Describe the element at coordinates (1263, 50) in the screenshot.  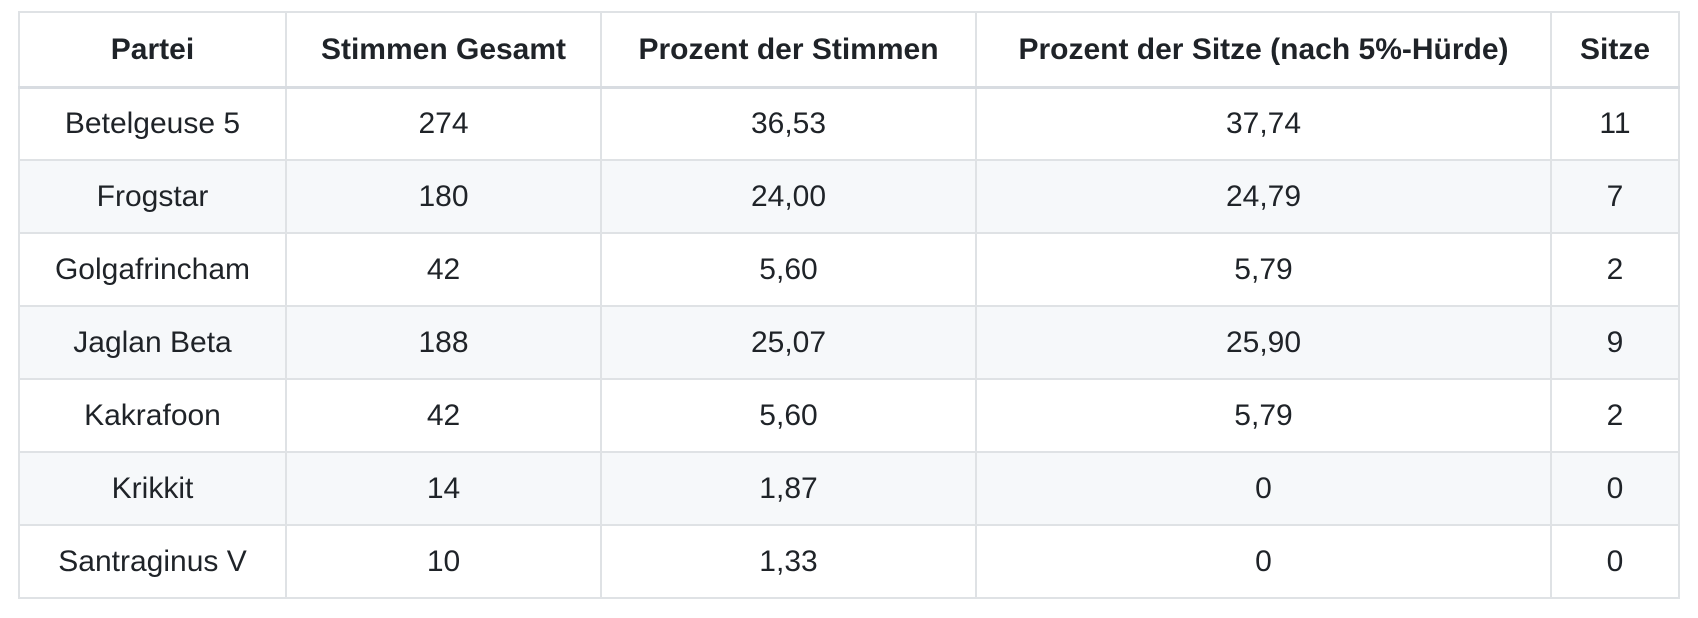
I see `column-header: Prozent der Sitze (nach 5%-Hürde)` at that location.